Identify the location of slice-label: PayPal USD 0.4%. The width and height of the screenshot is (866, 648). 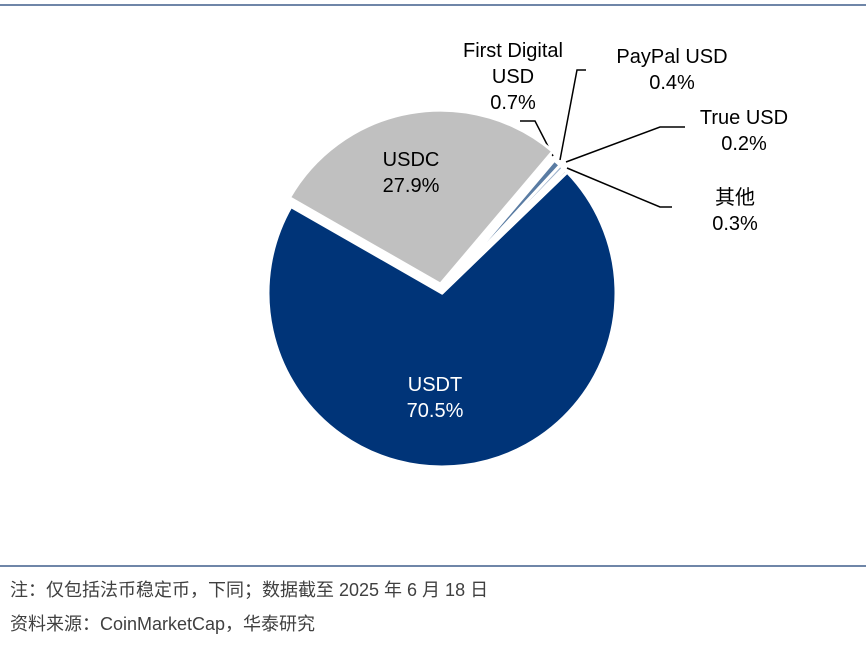
(671, 70).